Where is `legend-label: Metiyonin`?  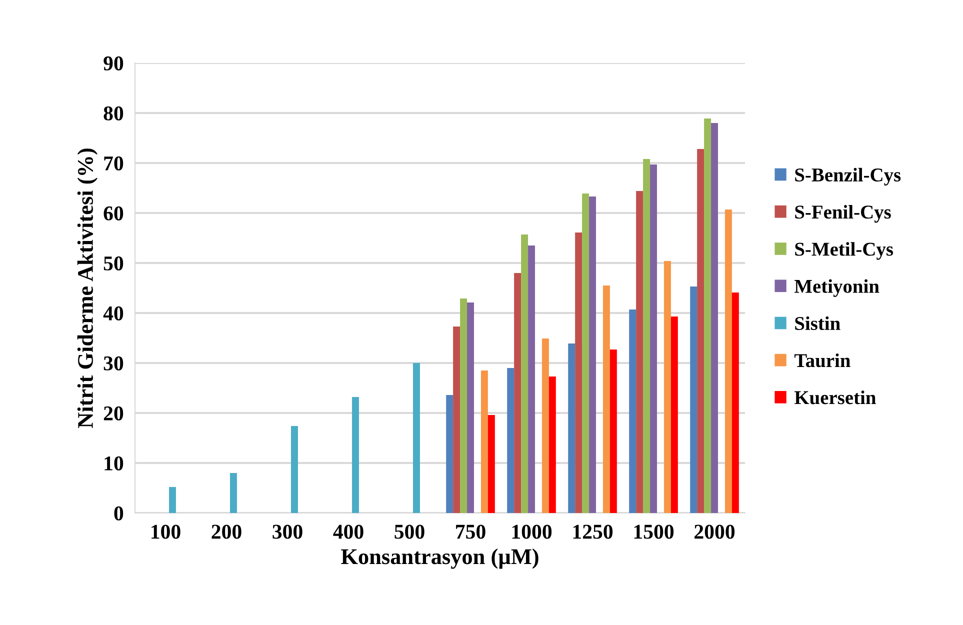 legend-label: Metiyonin is located at coordinates (837, 288).